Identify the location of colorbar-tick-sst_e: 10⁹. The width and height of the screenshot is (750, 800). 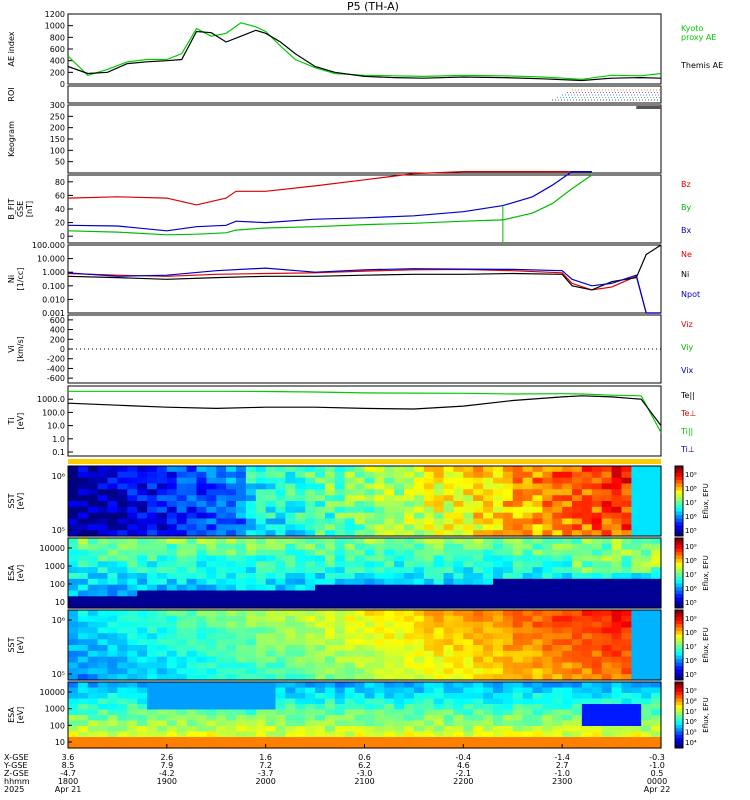
(691, 475).